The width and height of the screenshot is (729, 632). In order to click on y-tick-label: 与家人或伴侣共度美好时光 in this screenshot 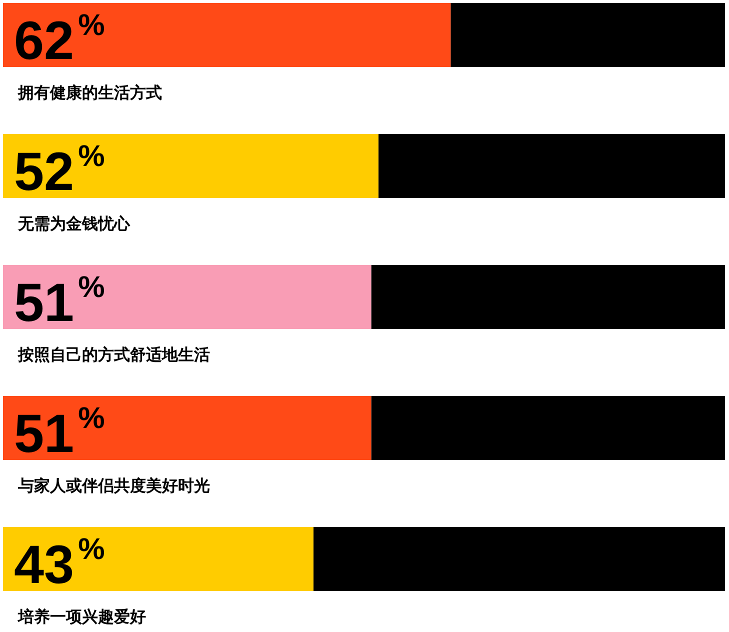, I will do `click(113, 485)`.